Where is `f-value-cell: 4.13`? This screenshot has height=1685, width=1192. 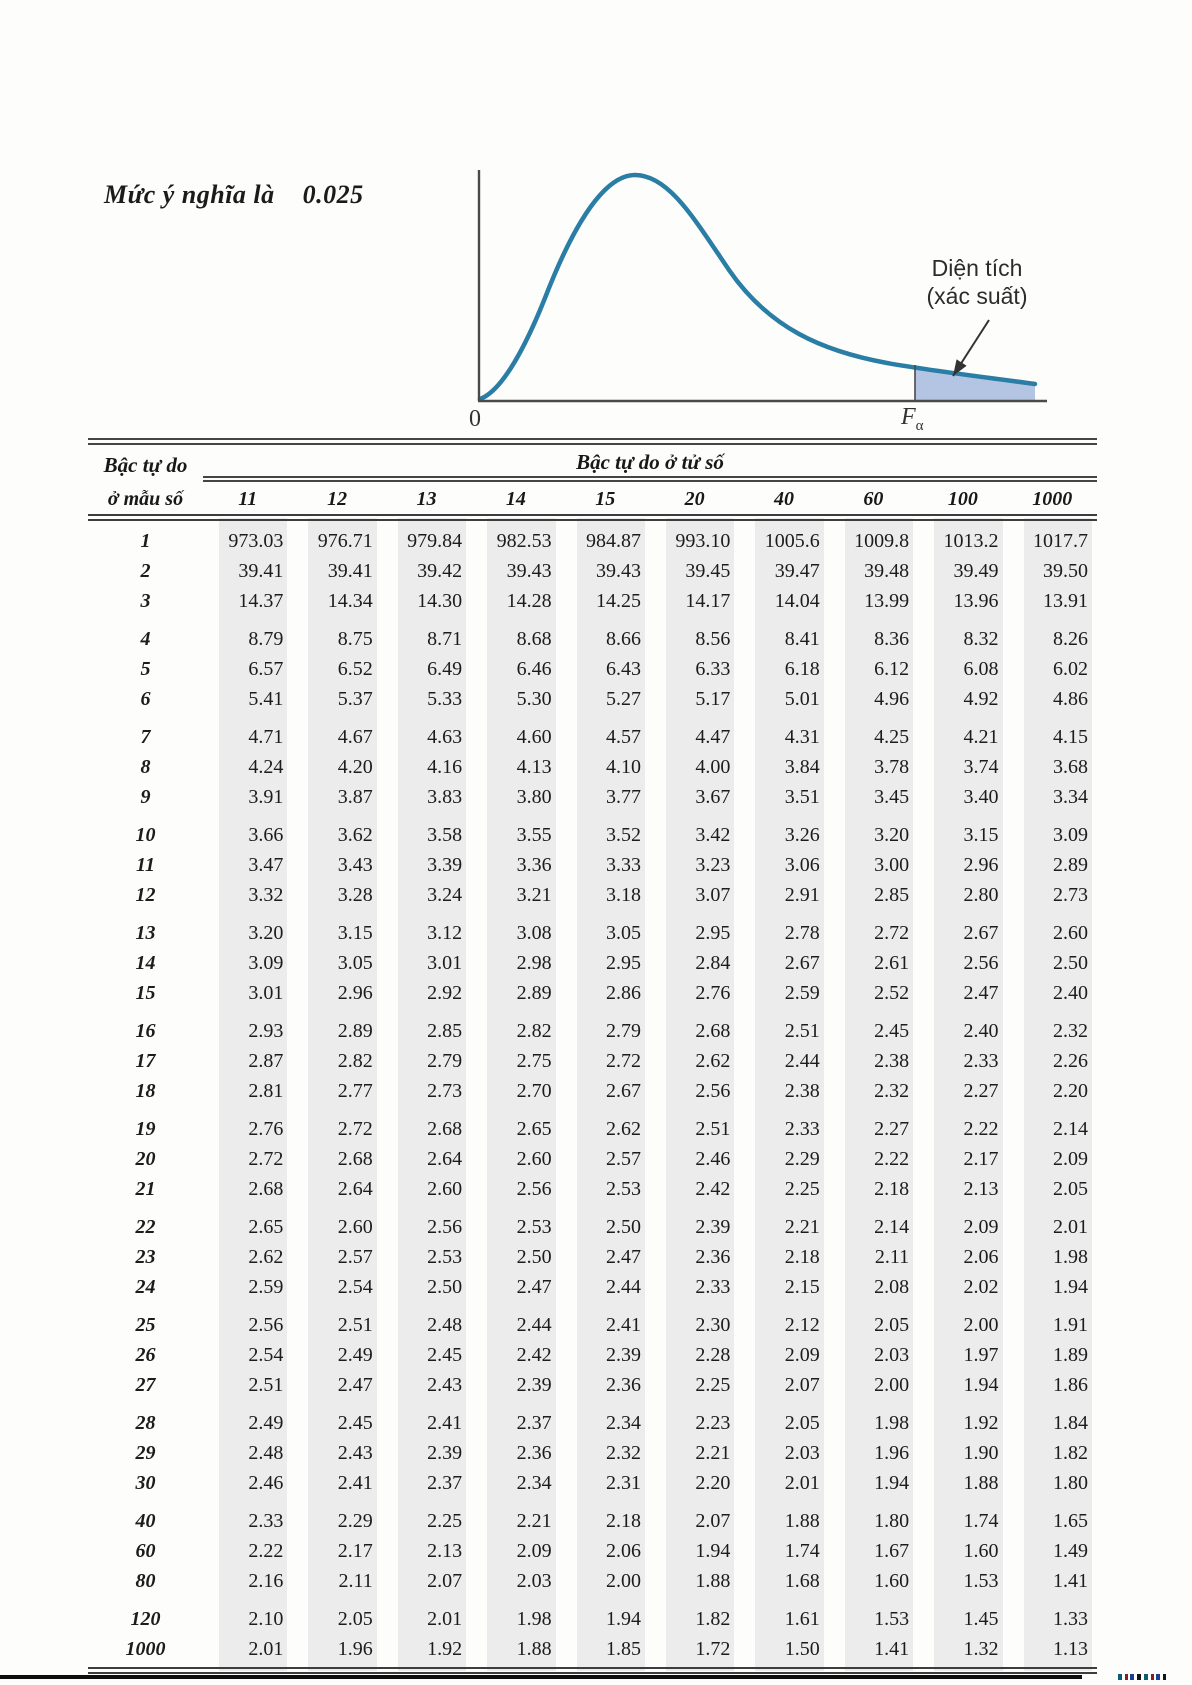
f-value-cell: 4.13 is located at coordinates (516, 767).